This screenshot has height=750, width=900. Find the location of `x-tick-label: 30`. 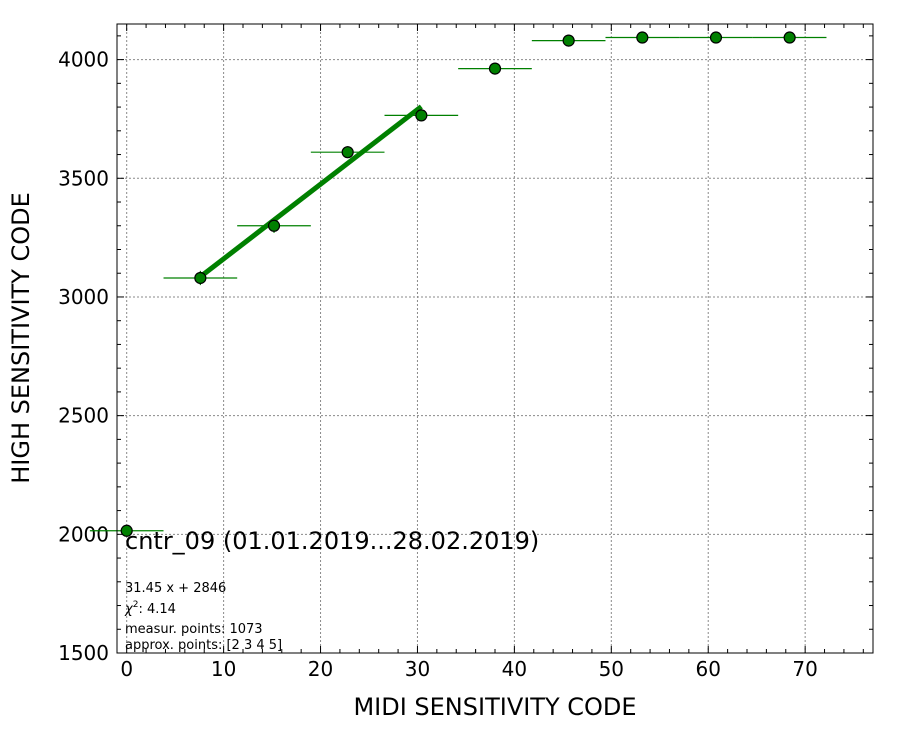

x-tick-label: 30 is located at coordinates (417, 669).